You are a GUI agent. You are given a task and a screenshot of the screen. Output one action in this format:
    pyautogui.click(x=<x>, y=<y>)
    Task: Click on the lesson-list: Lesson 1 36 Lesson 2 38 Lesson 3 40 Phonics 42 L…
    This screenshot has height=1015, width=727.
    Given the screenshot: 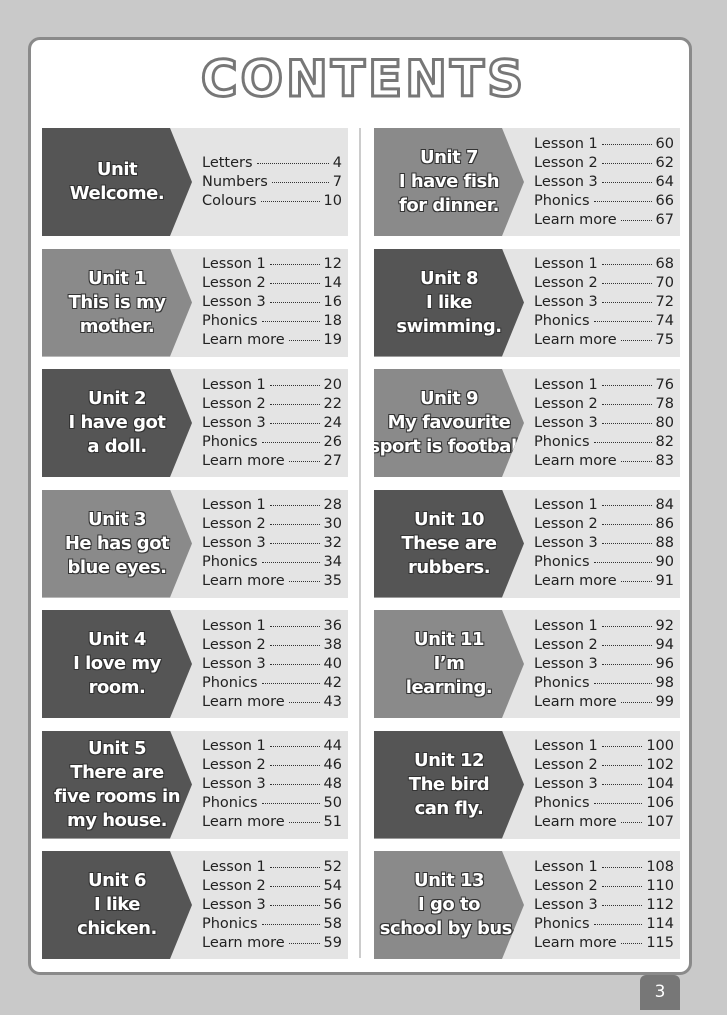 What is the action you would take?
    pyautogui.click(x=272, y=664)
    